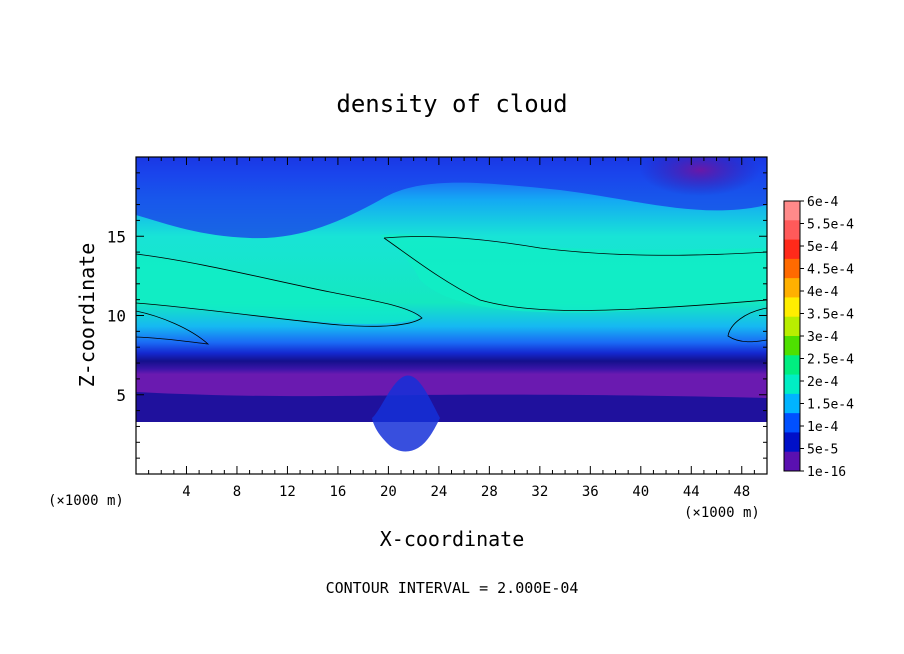 The width and height of the screenshot is (904, 654). What do you see at coordinates (822, 292) in the screenshot?
I see `colorbar-label: 4e-4` at bounding box center [822, 292].